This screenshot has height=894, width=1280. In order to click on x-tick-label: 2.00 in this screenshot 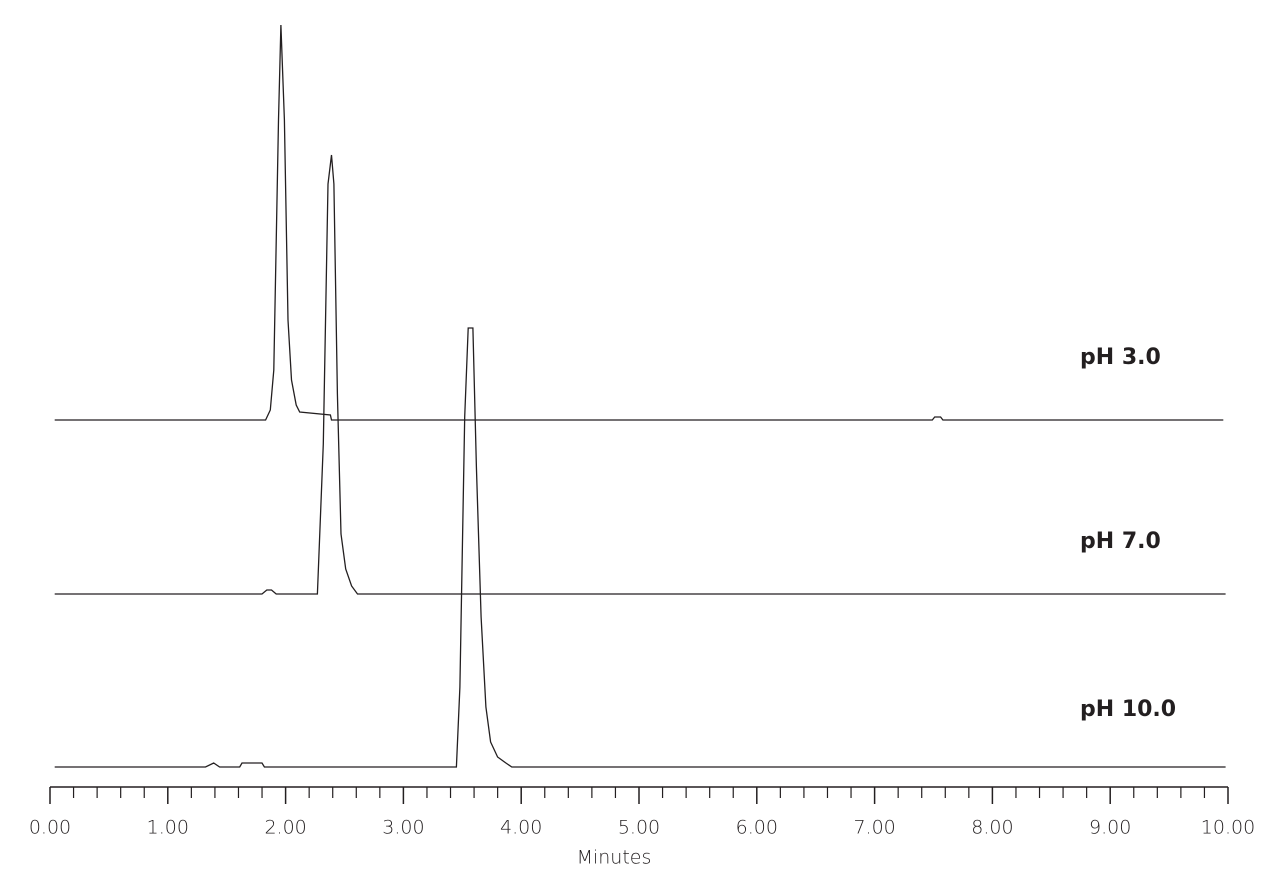, I will do `click(285, 828)`.